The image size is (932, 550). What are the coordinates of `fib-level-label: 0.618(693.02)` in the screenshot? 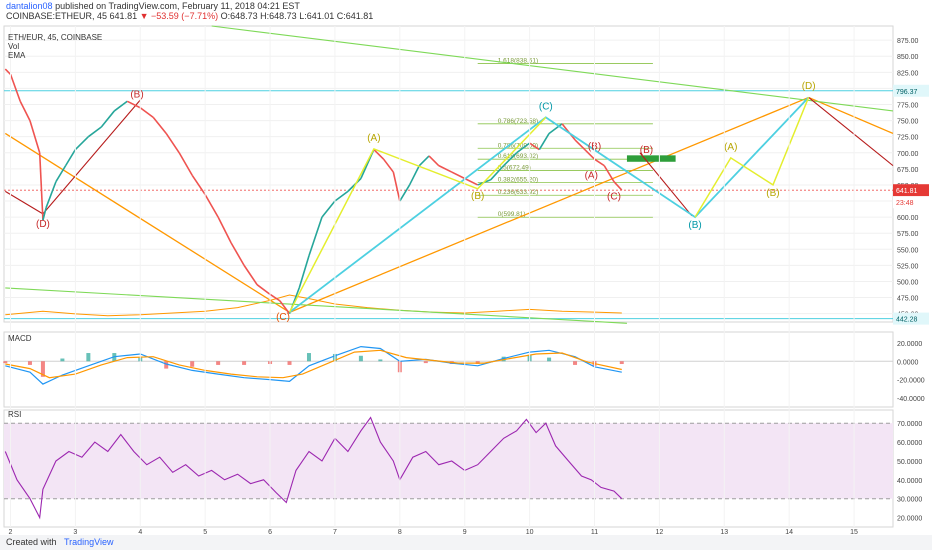 It's located at (518, 156).